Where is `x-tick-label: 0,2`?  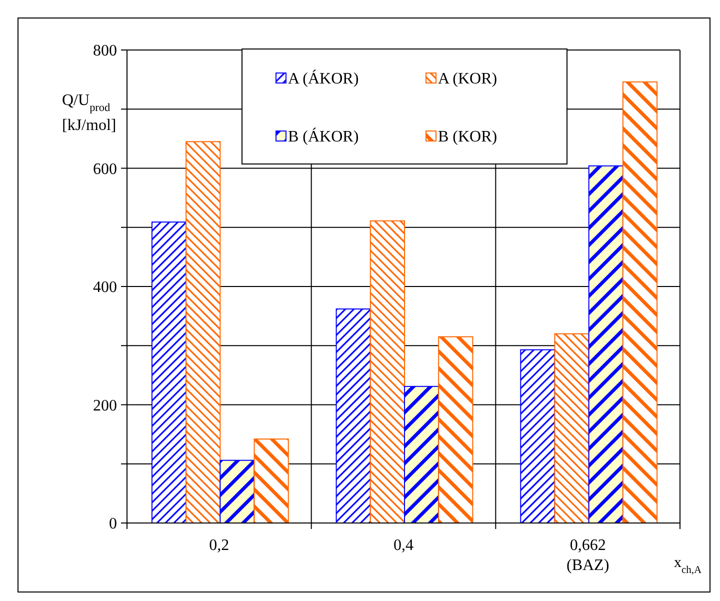
x-tick-label: 0,2 is located at coordinates (219, 545).